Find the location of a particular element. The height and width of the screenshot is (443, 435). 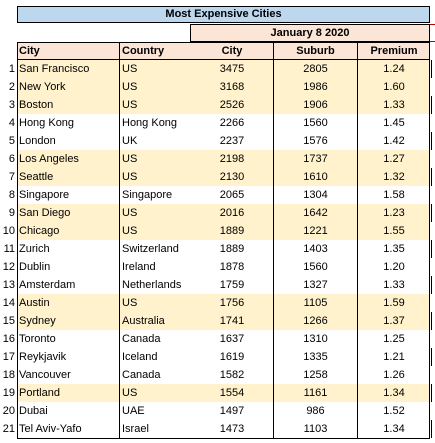

cell-country: Ireland is located at coordinates (139, 267).